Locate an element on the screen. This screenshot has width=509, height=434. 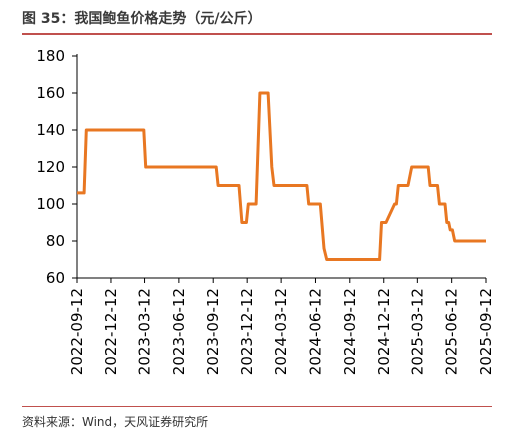
title-divider is located at coordinates (257, 34).